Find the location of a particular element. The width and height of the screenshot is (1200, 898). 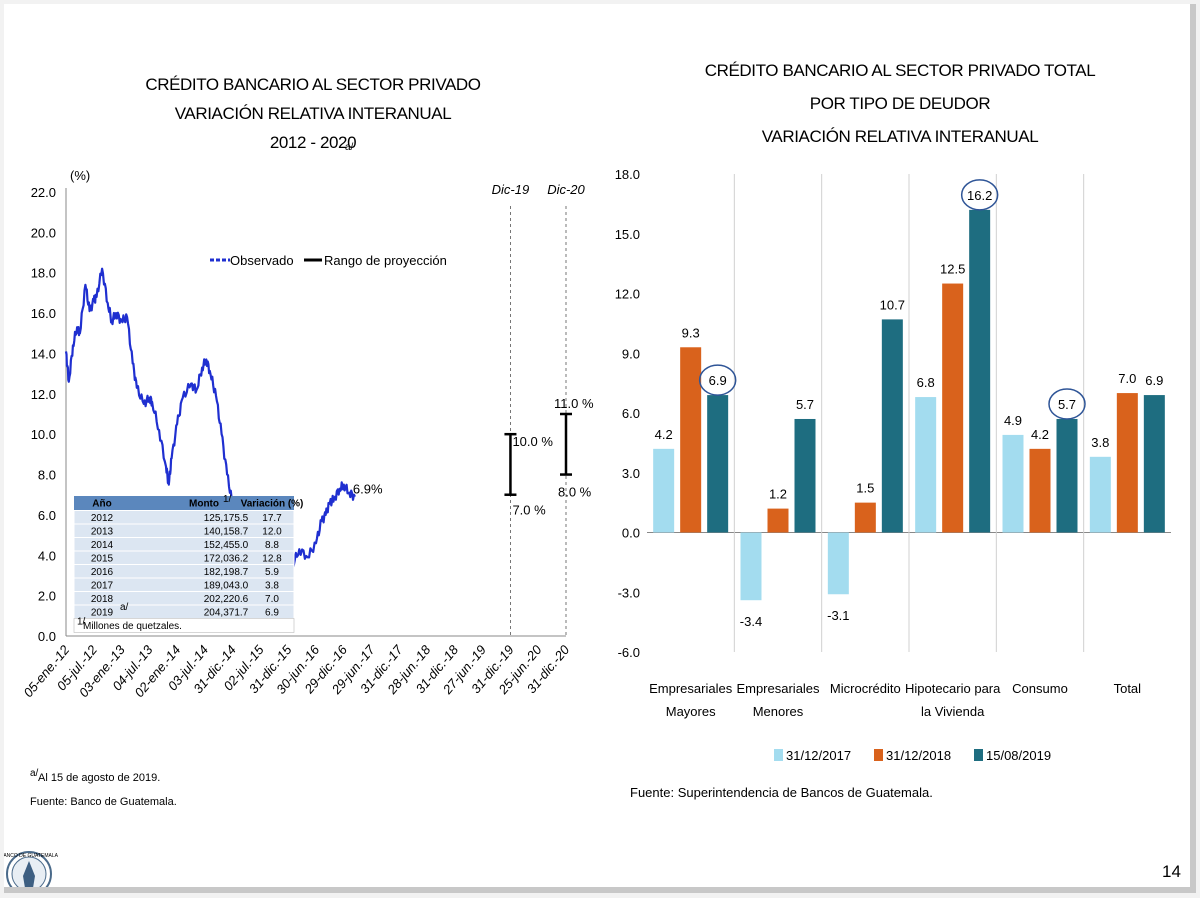

chart2-data-label: 3.8 is located at coordinates (1100, 442).